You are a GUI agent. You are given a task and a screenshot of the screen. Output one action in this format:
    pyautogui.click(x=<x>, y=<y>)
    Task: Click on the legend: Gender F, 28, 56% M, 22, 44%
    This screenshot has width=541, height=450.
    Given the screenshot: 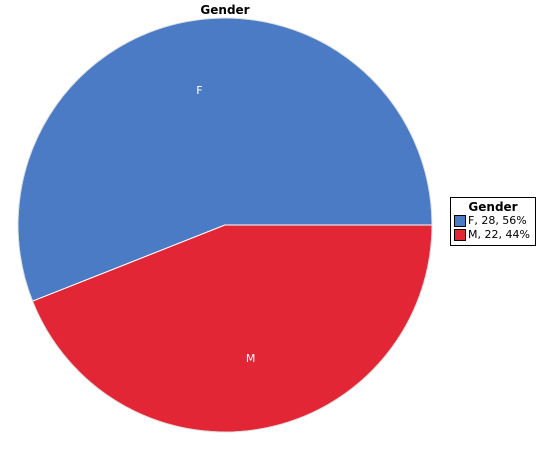 What is the action you would take?
    pyautogui.click(x=493, y=221)
    